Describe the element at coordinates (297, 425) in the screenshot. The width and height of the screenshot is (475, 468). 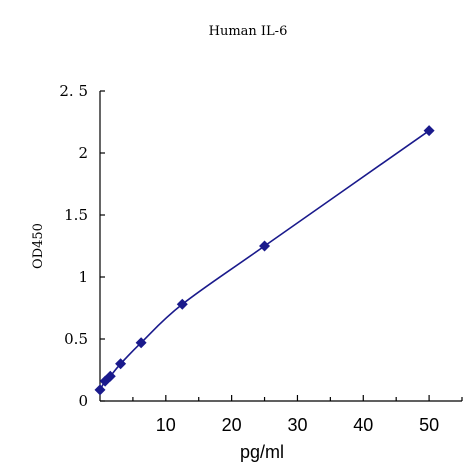
I see `x-tick-label: 30` at that location.